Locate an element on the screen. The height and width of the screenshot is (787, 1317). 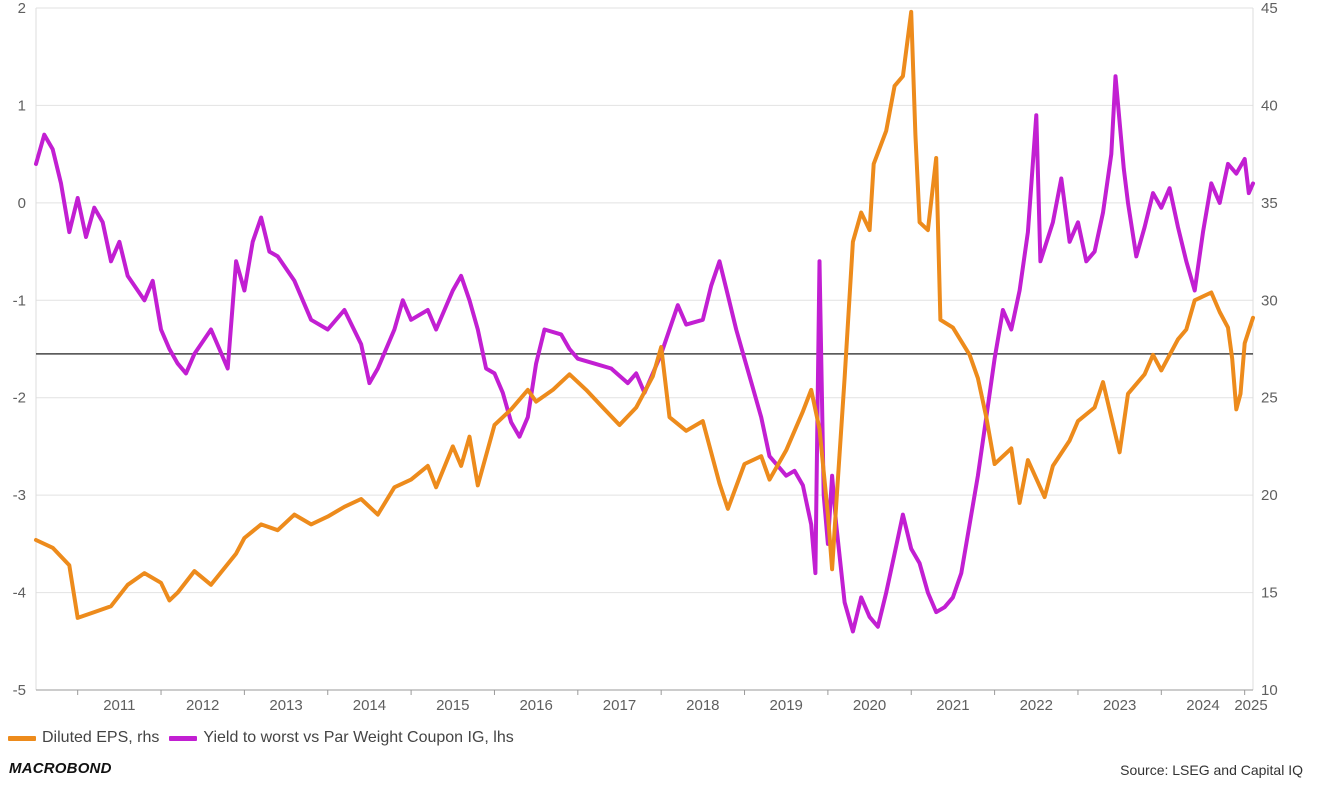
x-tick-label: 2025 is located at coordinates (1250, 705).